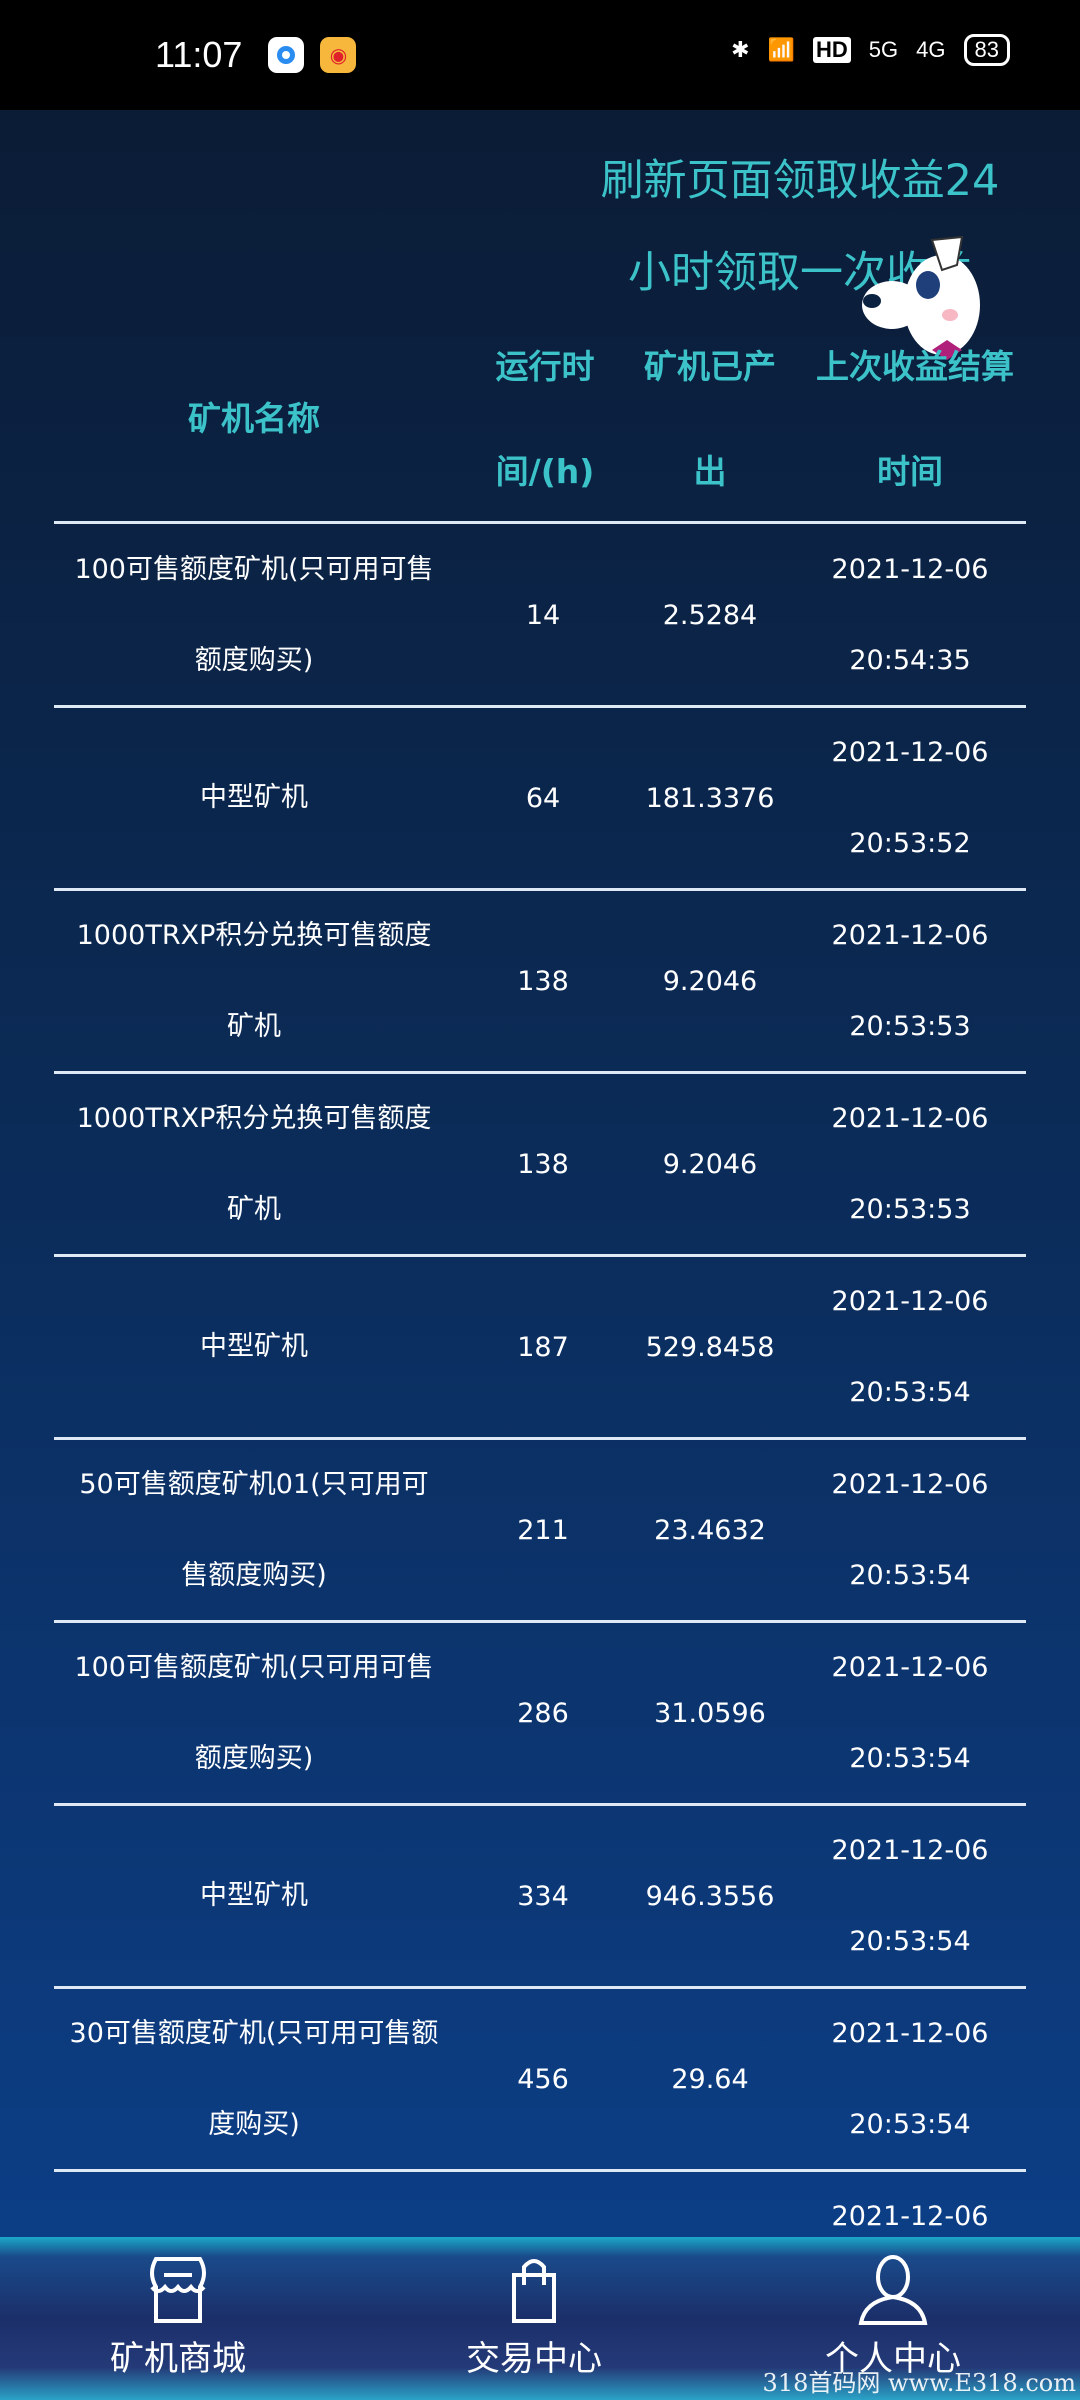  Describe the element at coordinates (540, 522) in the screenshot. I see `header-divider` at that location.